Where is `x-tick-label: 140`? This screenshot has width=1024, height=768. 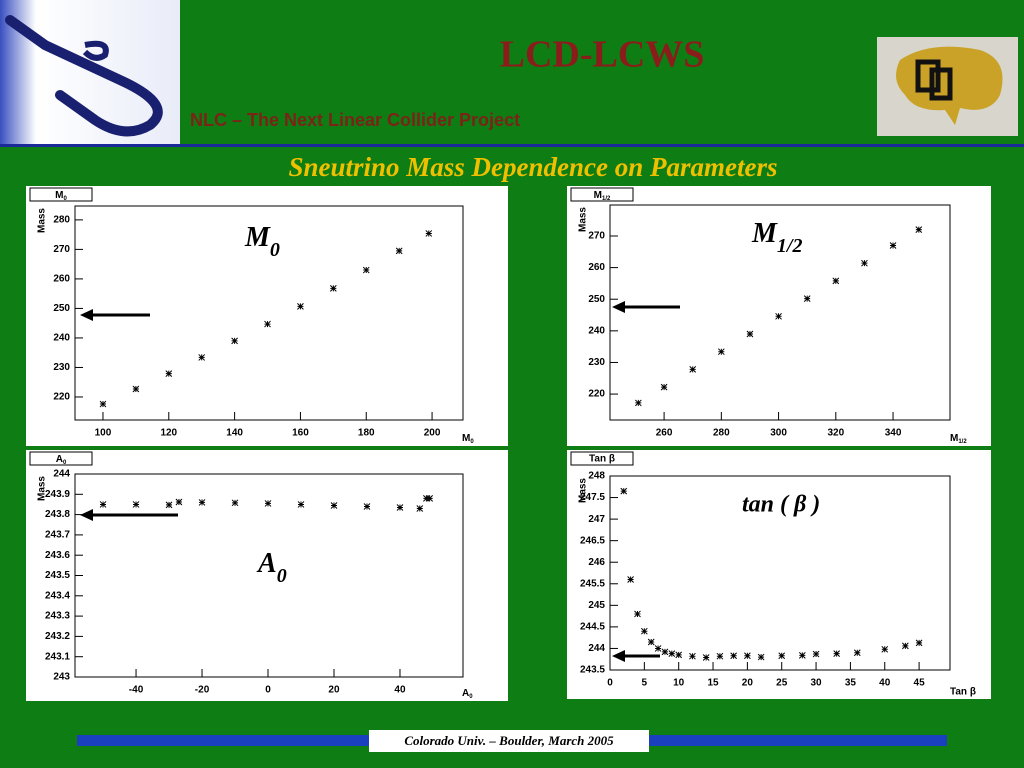 x-tick-label: 140 is located at coordinates (234, 433).